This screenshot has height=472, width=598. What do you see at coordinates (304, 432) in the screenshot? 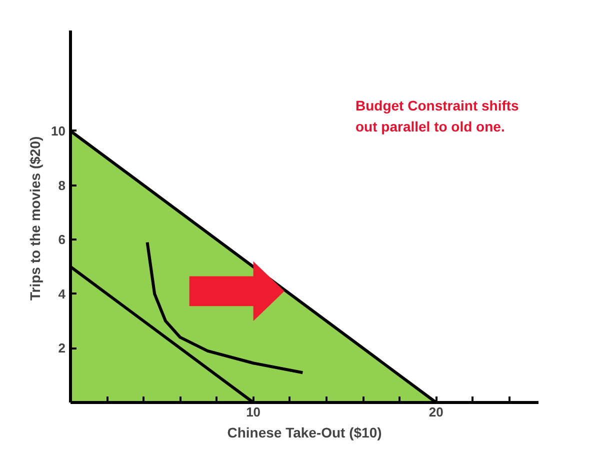
I see `x-axis-title: Chinese Take-Out ($10)` at bounding box center [304, 432].